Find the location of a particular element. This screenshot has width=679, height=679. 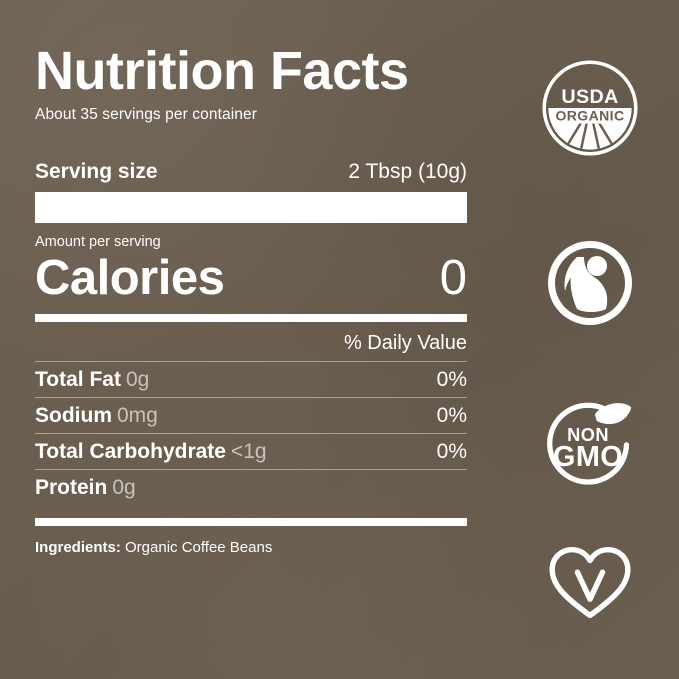

page-title: Nutrition Facts is located at coordinates (222, 71).